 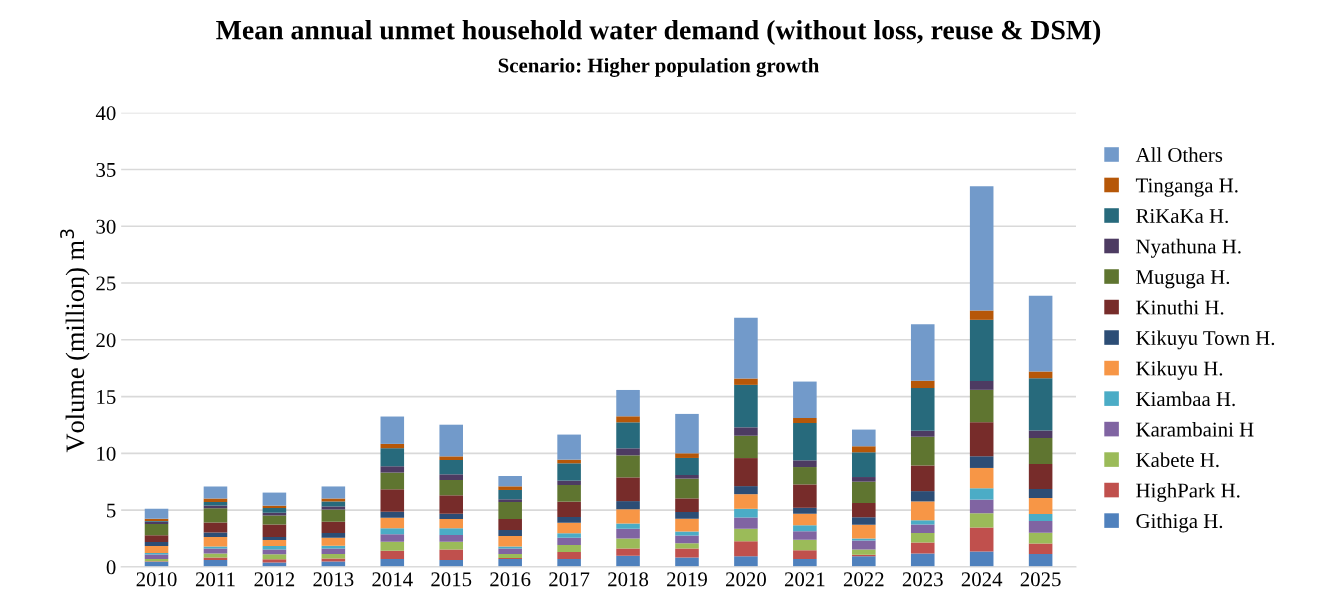 What do you see at coordinates (75, 341) in the screenshot?
I see `y-axis-title: Volume (million) m$^{3}$` at bounding box center [75, 341].